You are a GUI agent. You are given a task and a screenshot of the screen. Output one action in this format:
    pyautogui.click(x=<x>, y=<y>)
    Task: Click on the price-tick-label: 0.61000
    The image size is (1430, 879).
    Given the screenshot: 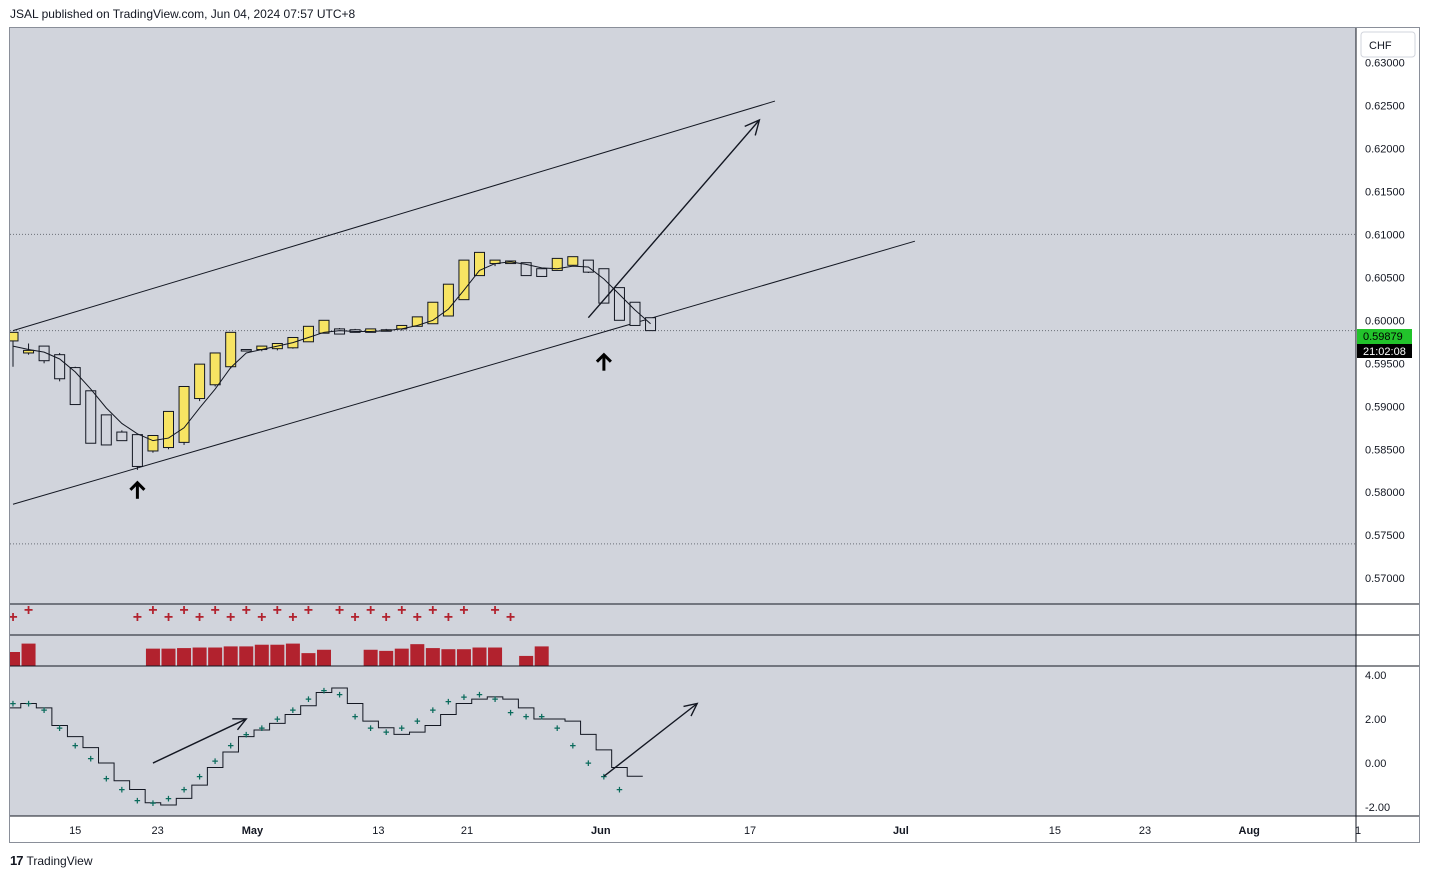 What is the action you would take?
    pyautogui.click(x=1385, y=235)
    